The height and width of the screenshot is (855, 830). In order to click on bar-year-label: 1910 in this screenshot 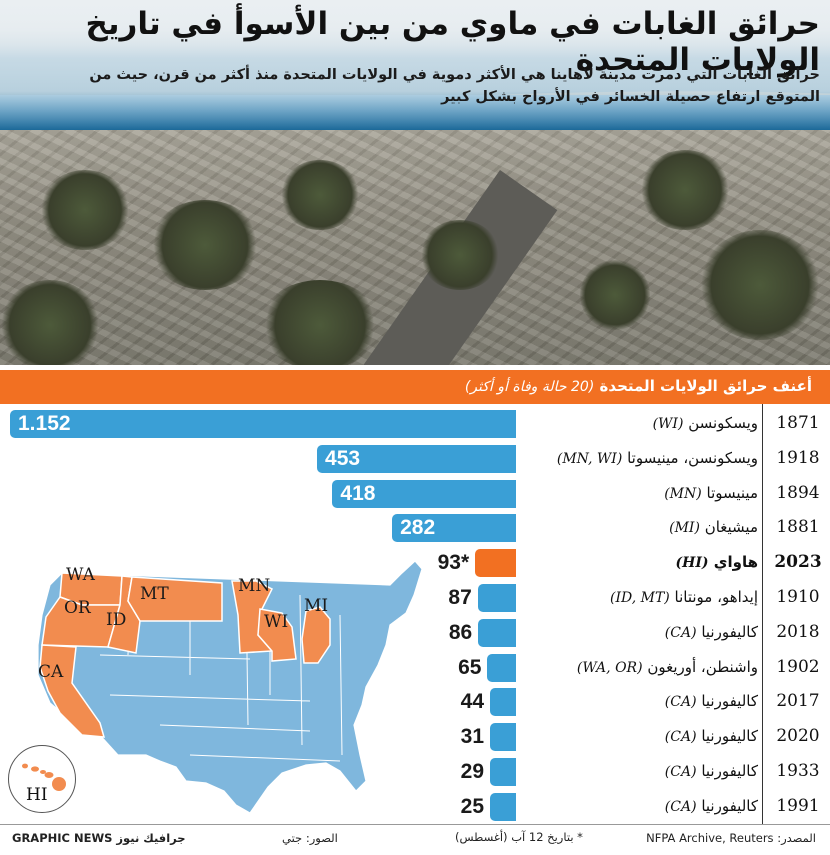, I will do `click(798, 597)`.